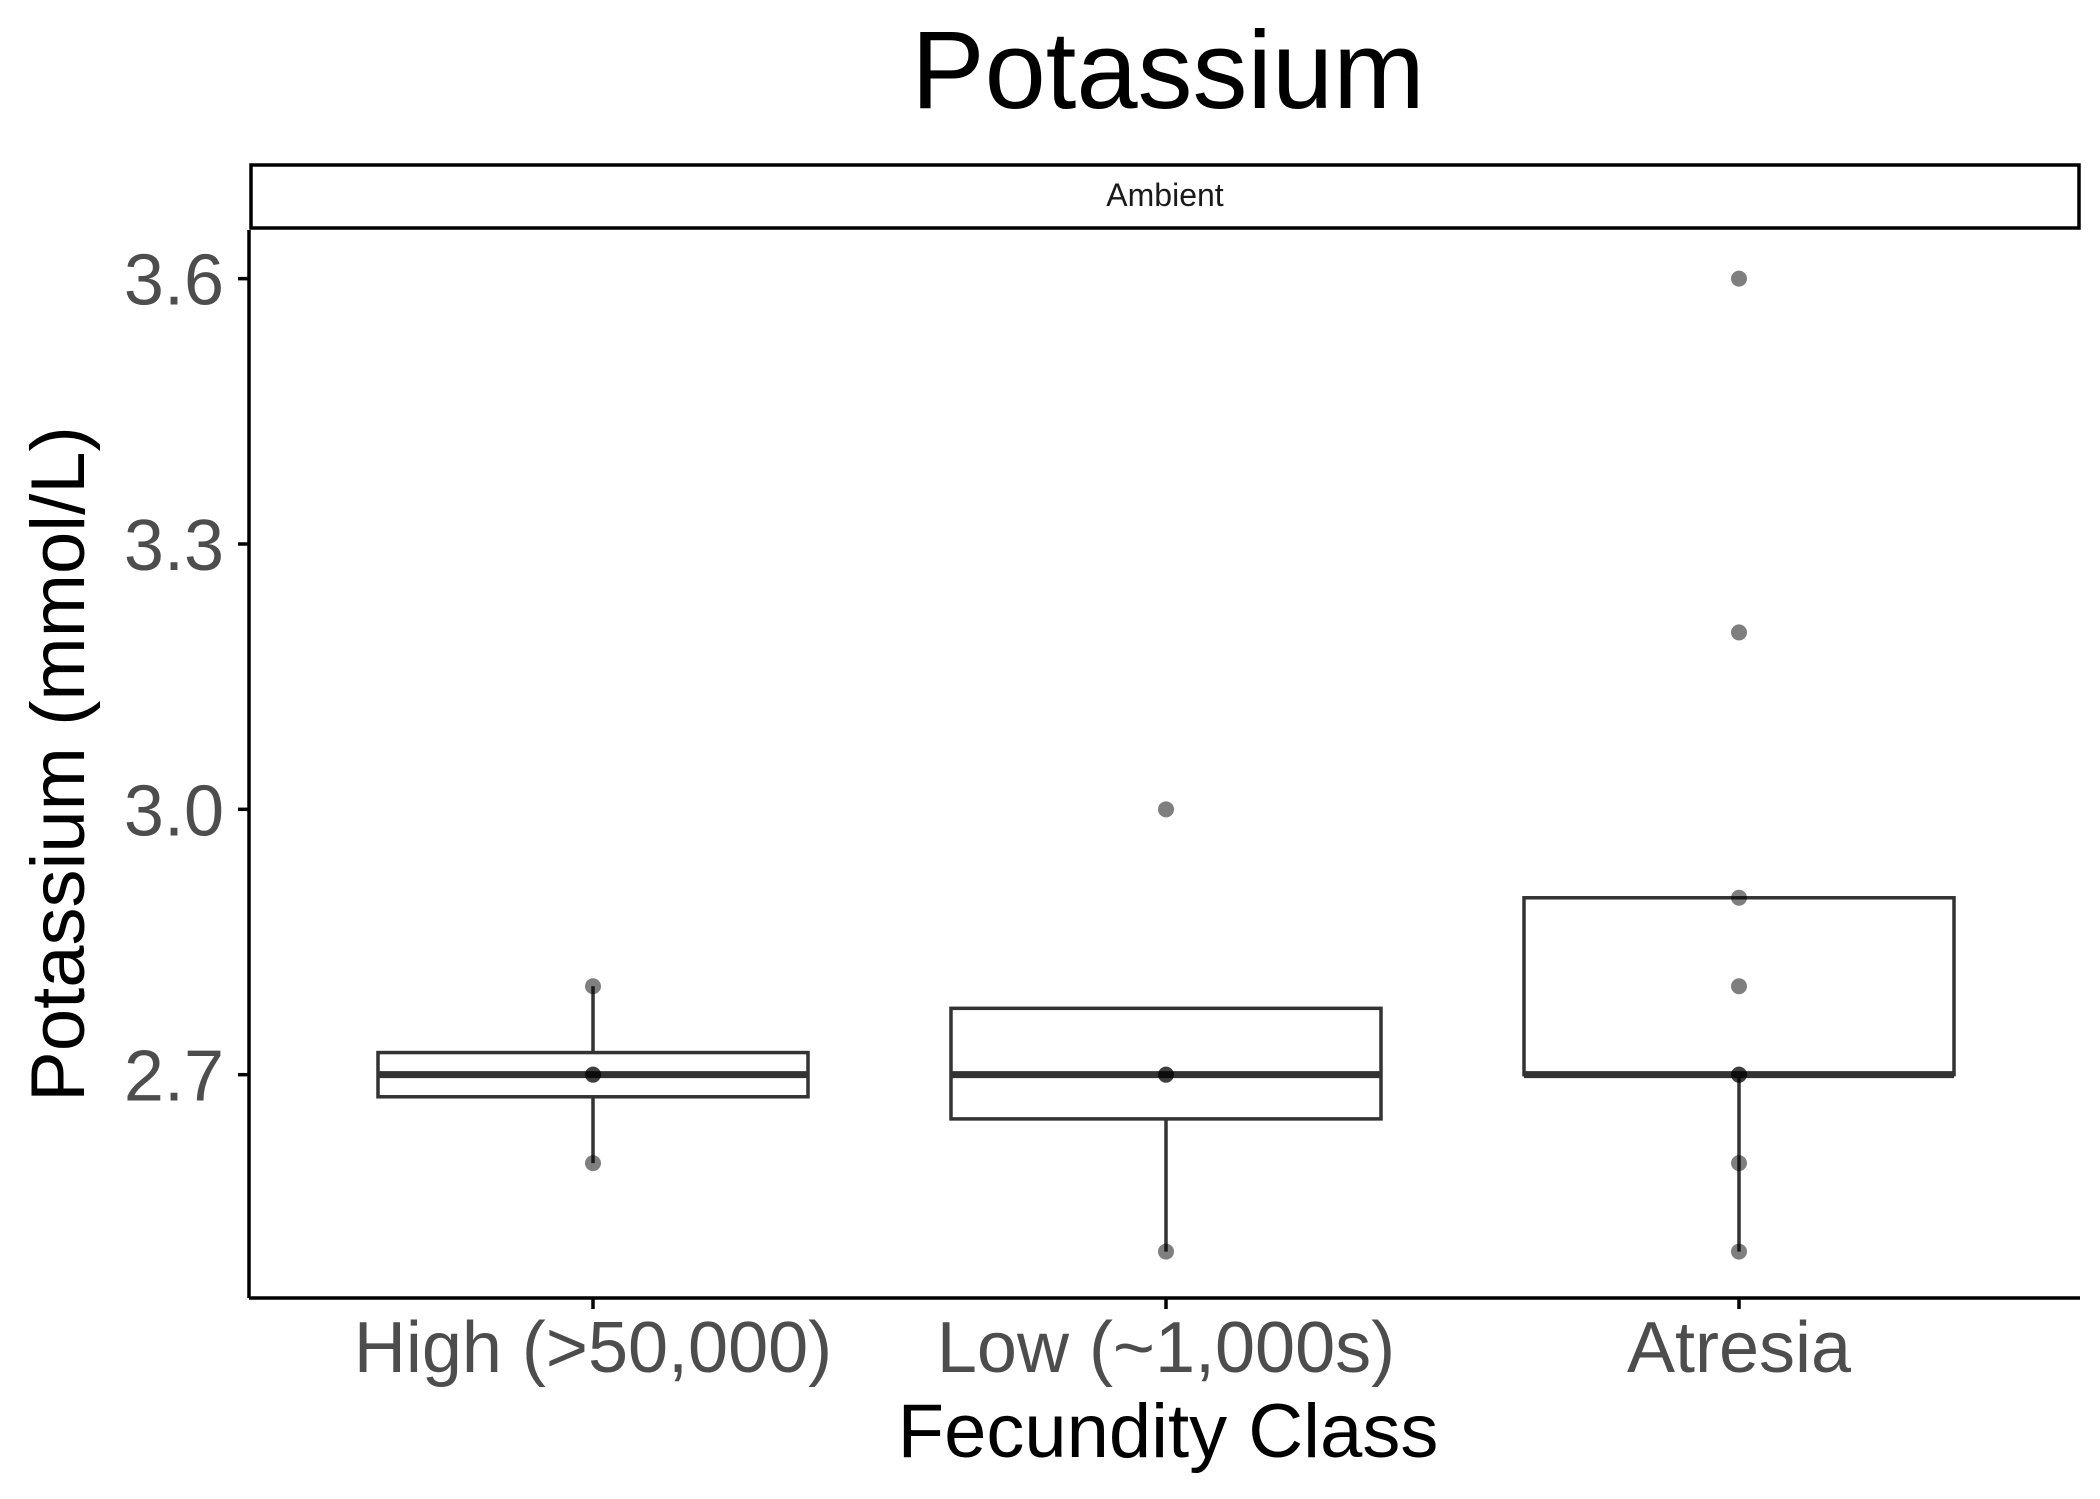 The height and width of the screenshot is (1499, 2100). What do you see at coordinates (593, 1348) in the screenshot?
I see `x-tick-label: High (>50,000)` at bounding box center [593, 1348].